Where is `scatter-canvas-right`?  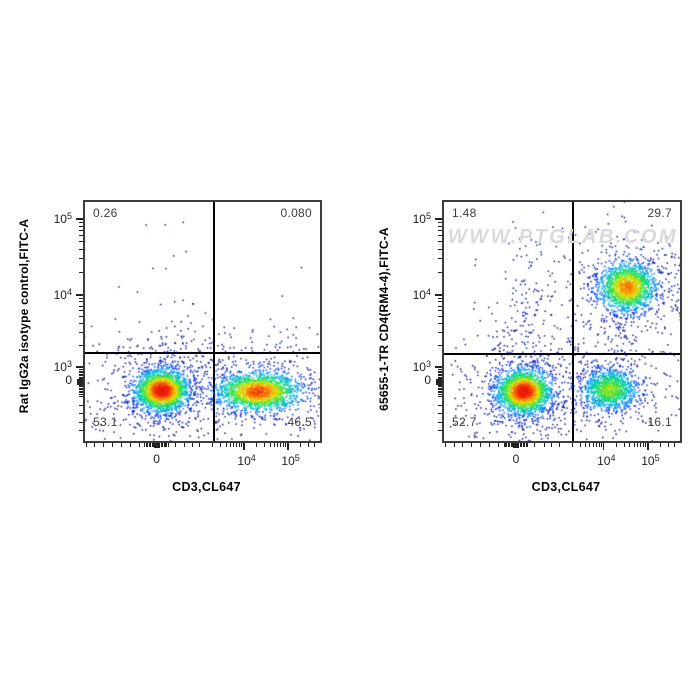
scatter-canvas-right is located at coordinates (562, 321).